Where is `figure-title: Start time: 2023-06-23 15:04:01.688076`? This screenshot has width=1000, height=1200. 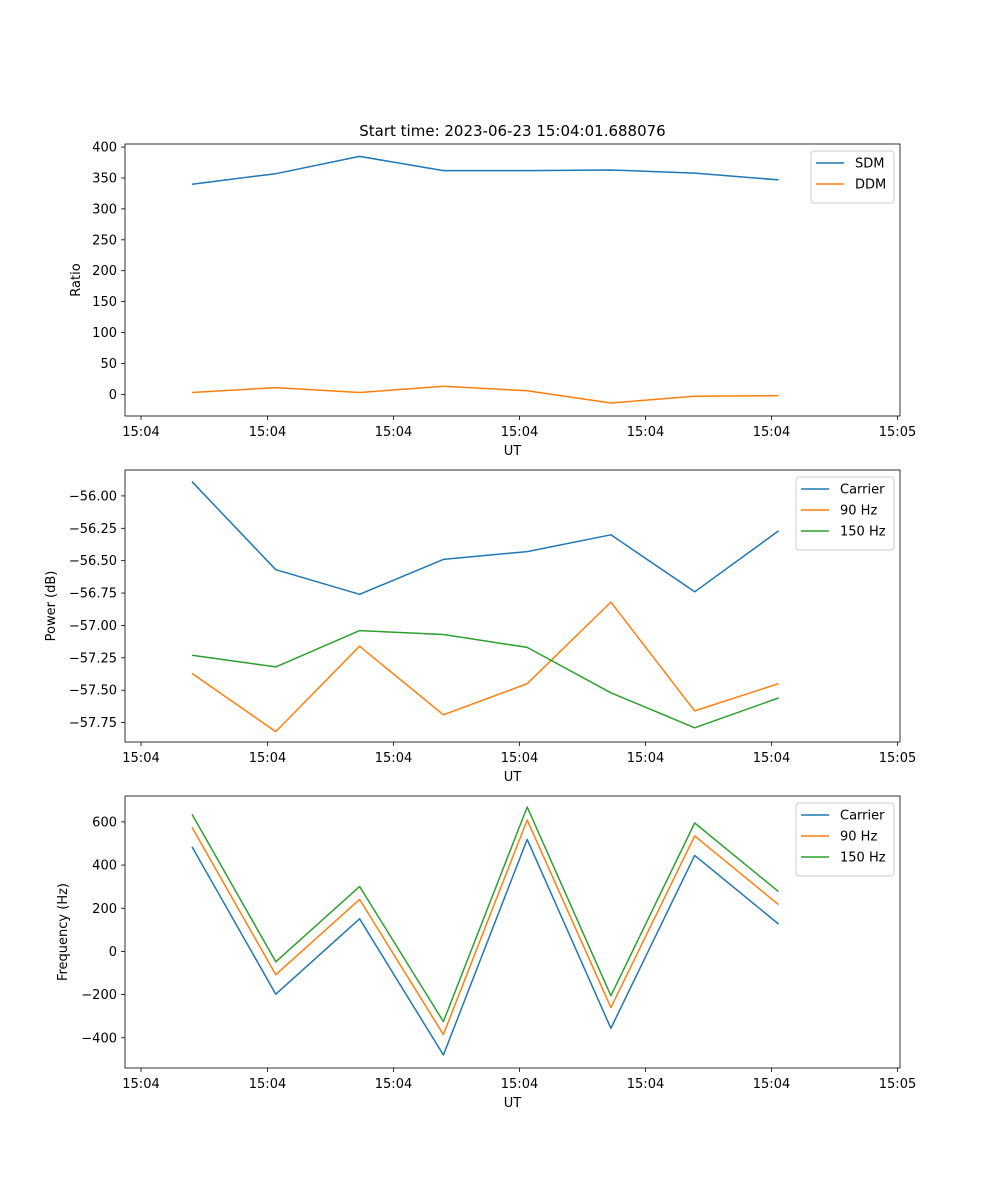
figure-title: Start time: 2023-06-23 15:04:01.688076 is located at coordinates (512, 131).